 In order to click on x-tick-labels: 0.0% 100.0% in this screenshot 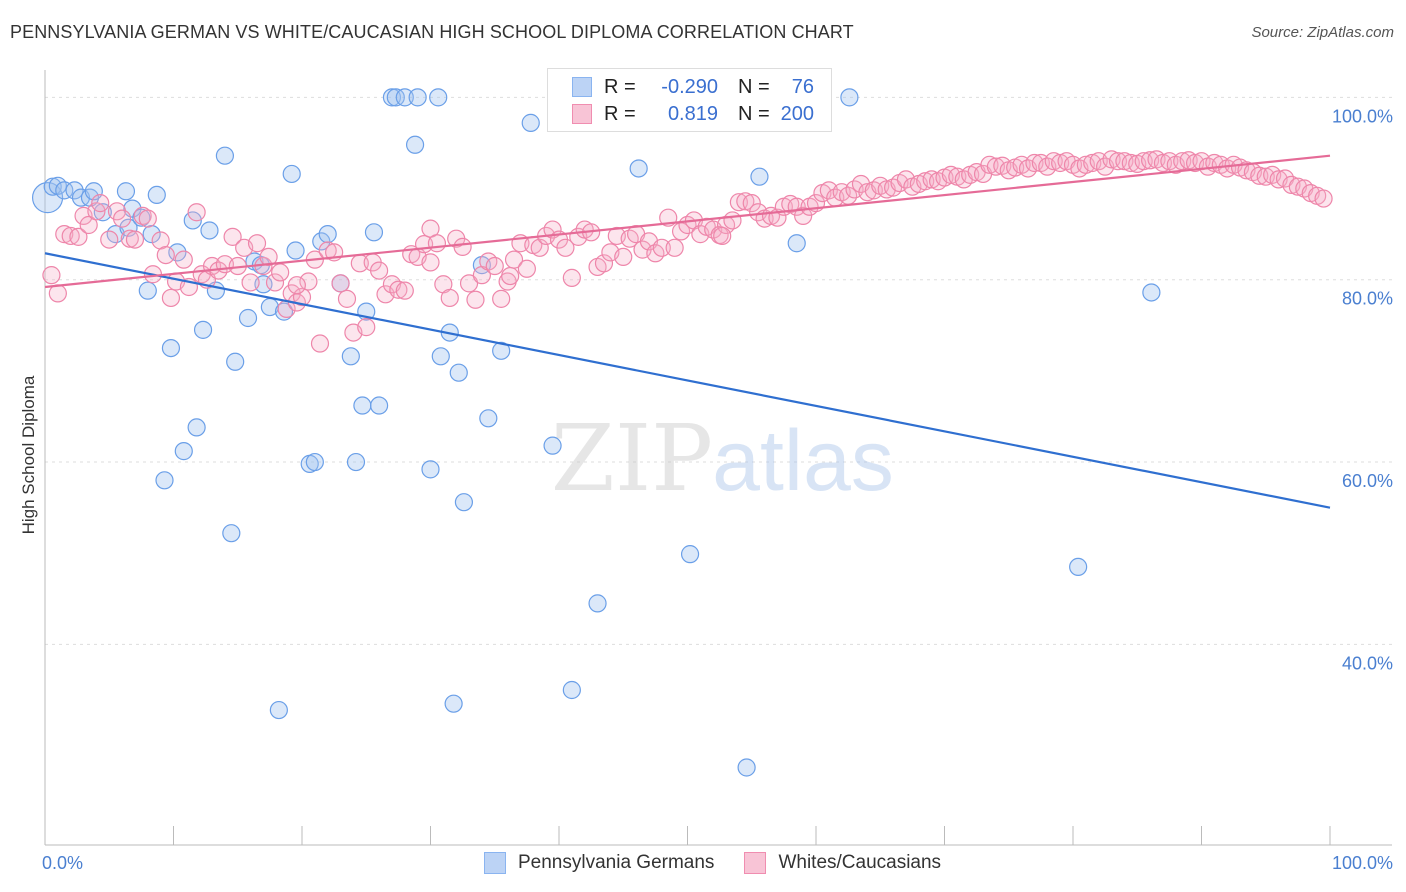, I will do `click(717, 863)`.